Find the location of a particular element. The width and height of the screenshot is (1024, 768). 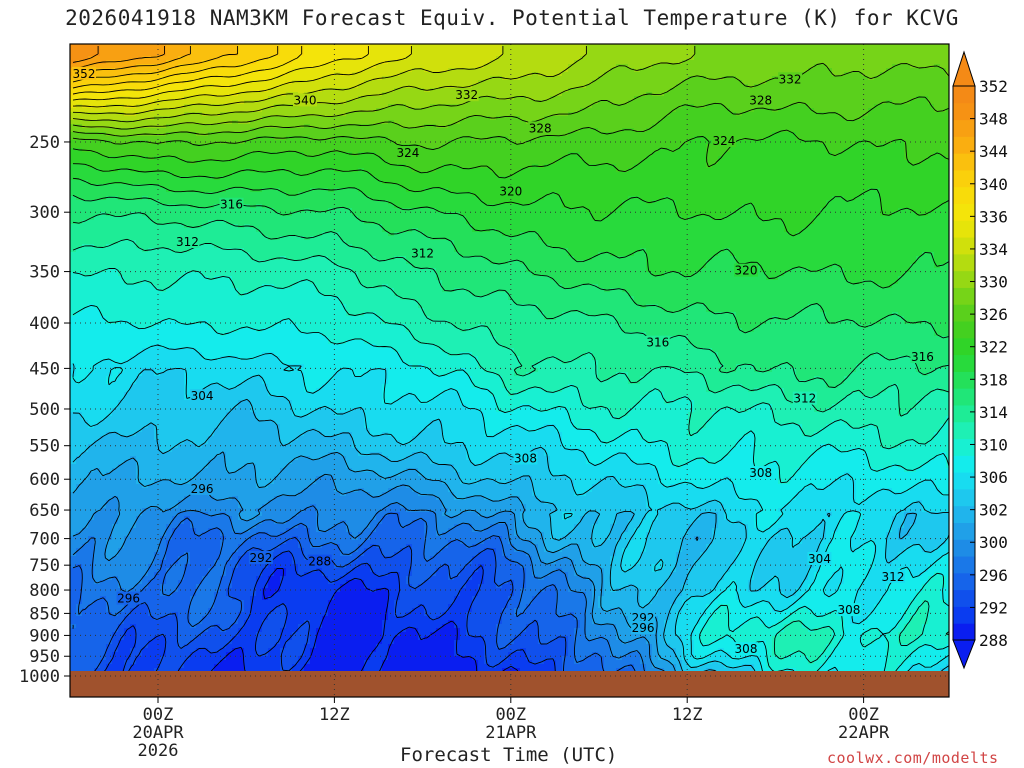

y-tick-label: 450 is located at coordinates (44, 369).